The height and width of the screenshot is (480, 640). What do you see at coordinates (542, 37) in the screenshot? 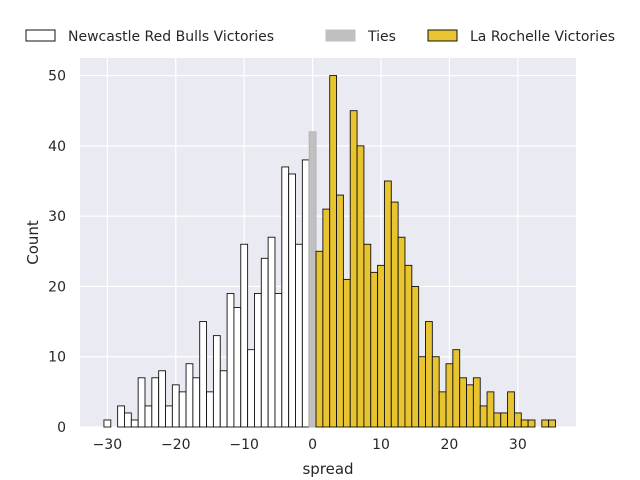
I see `legend-label: La Rochelle Victories` at bounding box center [542, 37].